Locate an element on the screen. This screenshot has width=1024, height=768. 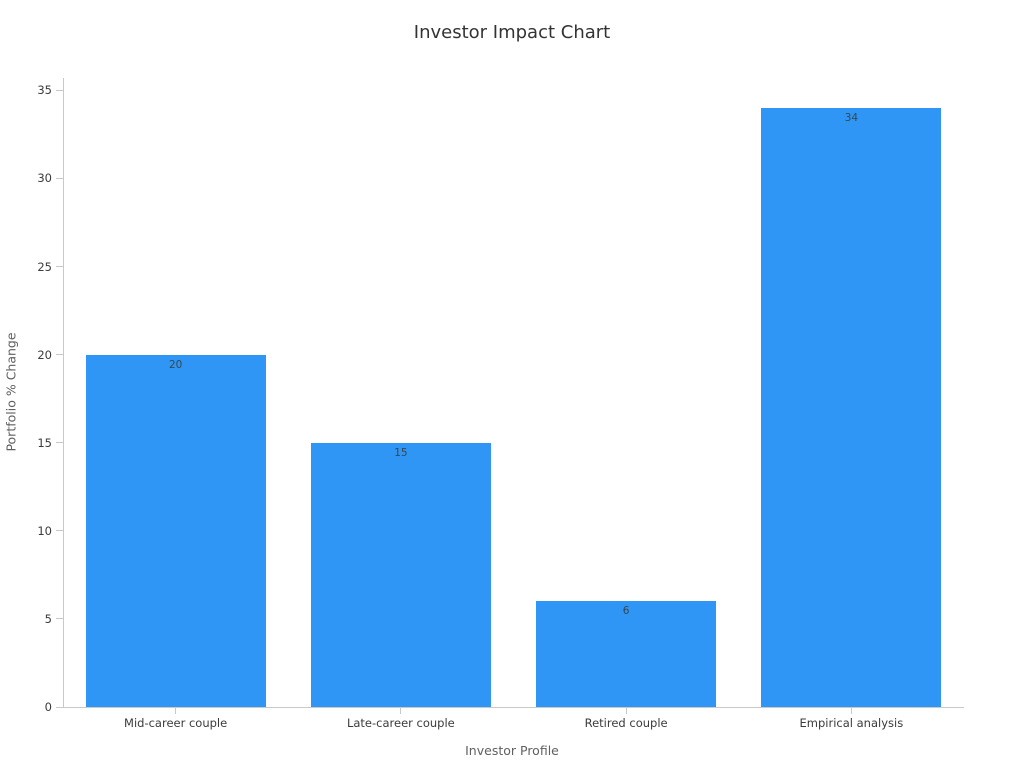
y-tick-label: 25 is located at coordinates (44, 266).